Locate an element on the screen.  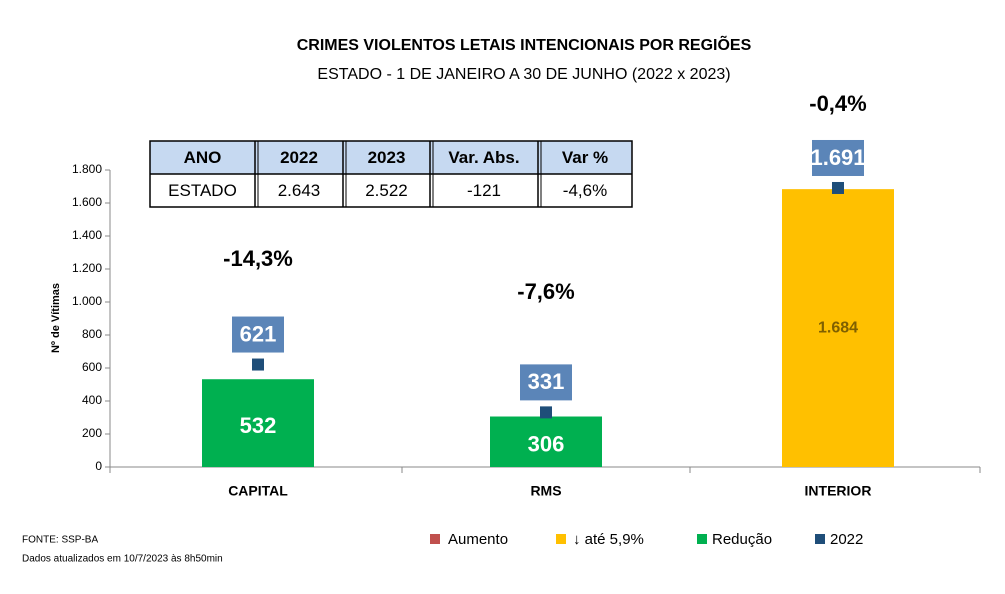
y-tick-label: 1.600 is located at coordinates (87, 202).